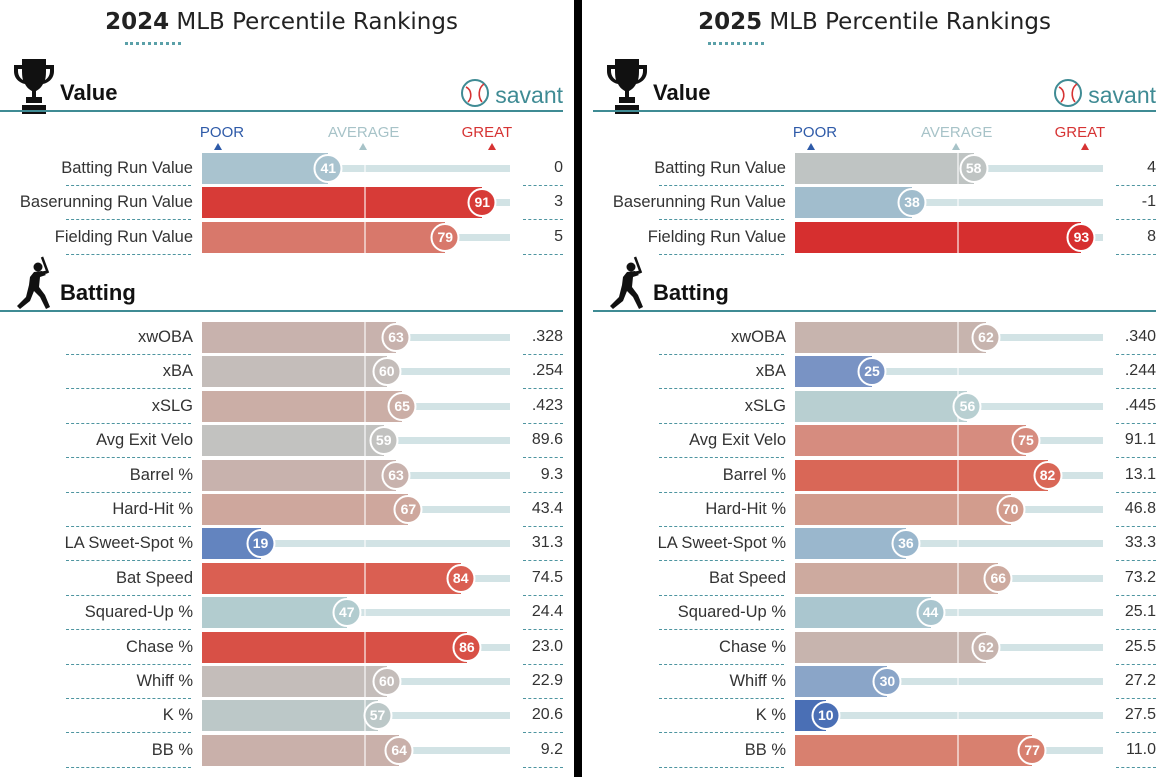 This screenshot has width=1156, height=777. Describe the element at coordinates (1081, 237) in the screenshot. I see `percentile-bubble: 93` at that location.